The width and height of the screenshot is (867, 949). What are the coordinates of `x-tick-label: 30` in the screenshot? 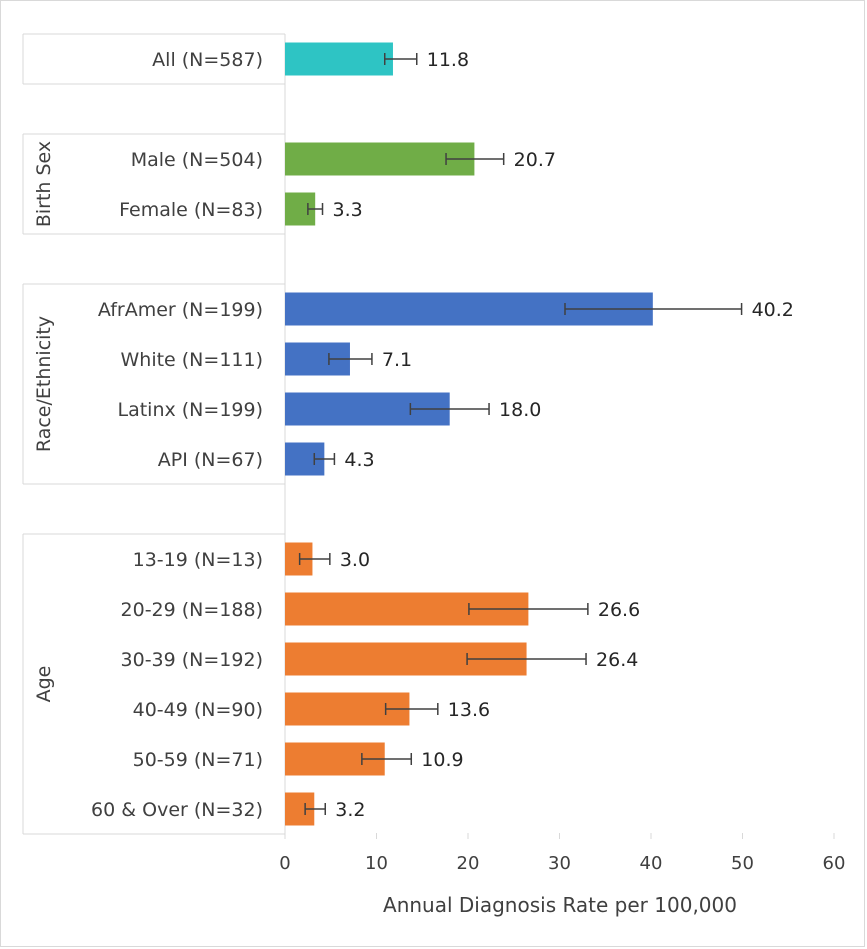 It's located at (559, 863).